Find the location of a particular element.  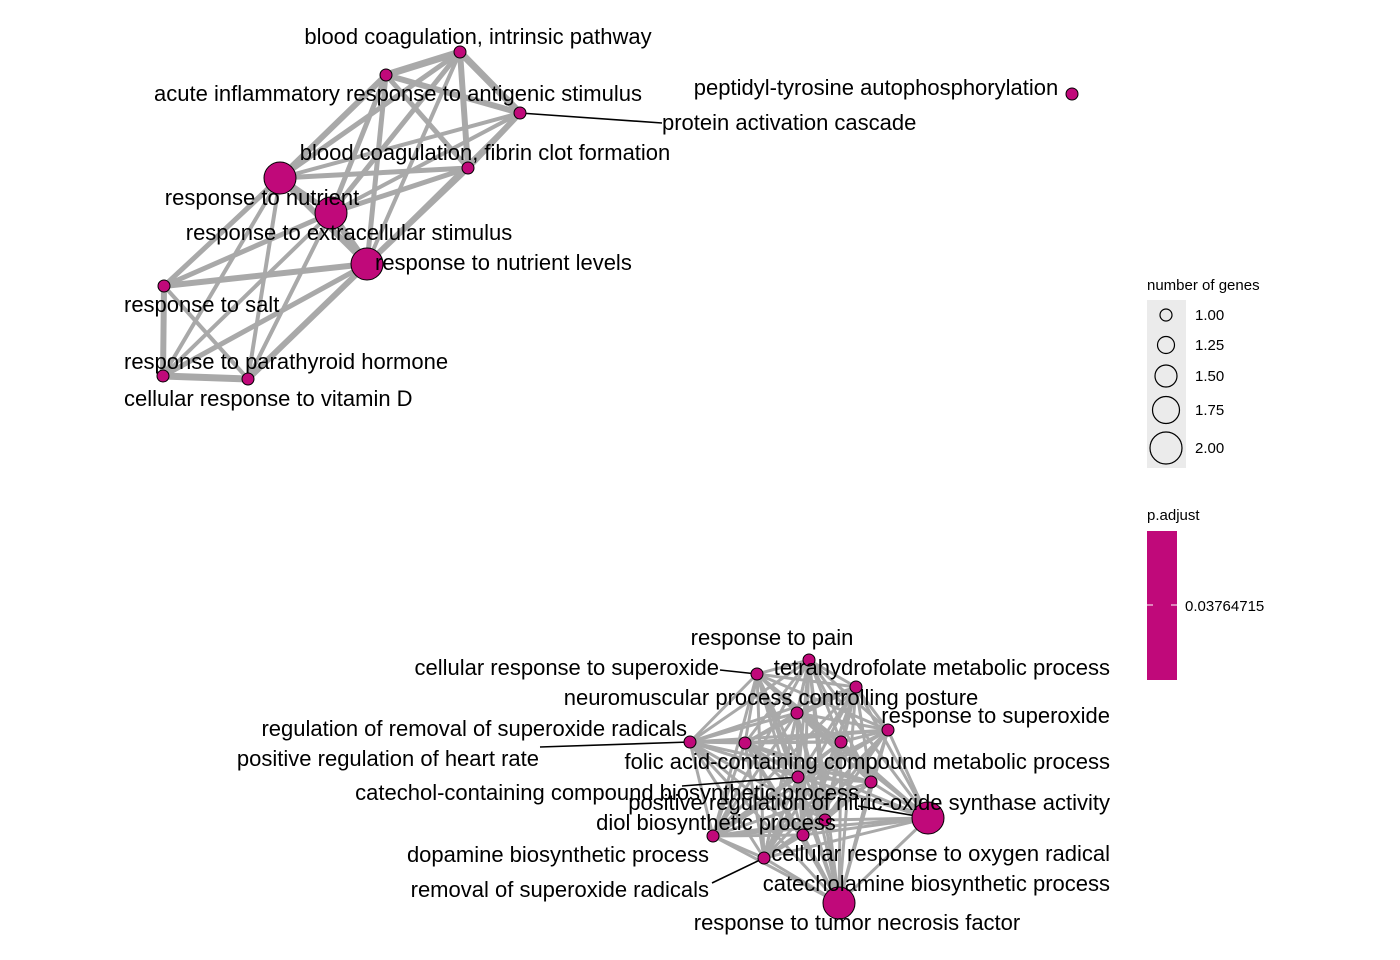

edge-cell_superoxide-reg_removal is located at coordinates (723, 708).